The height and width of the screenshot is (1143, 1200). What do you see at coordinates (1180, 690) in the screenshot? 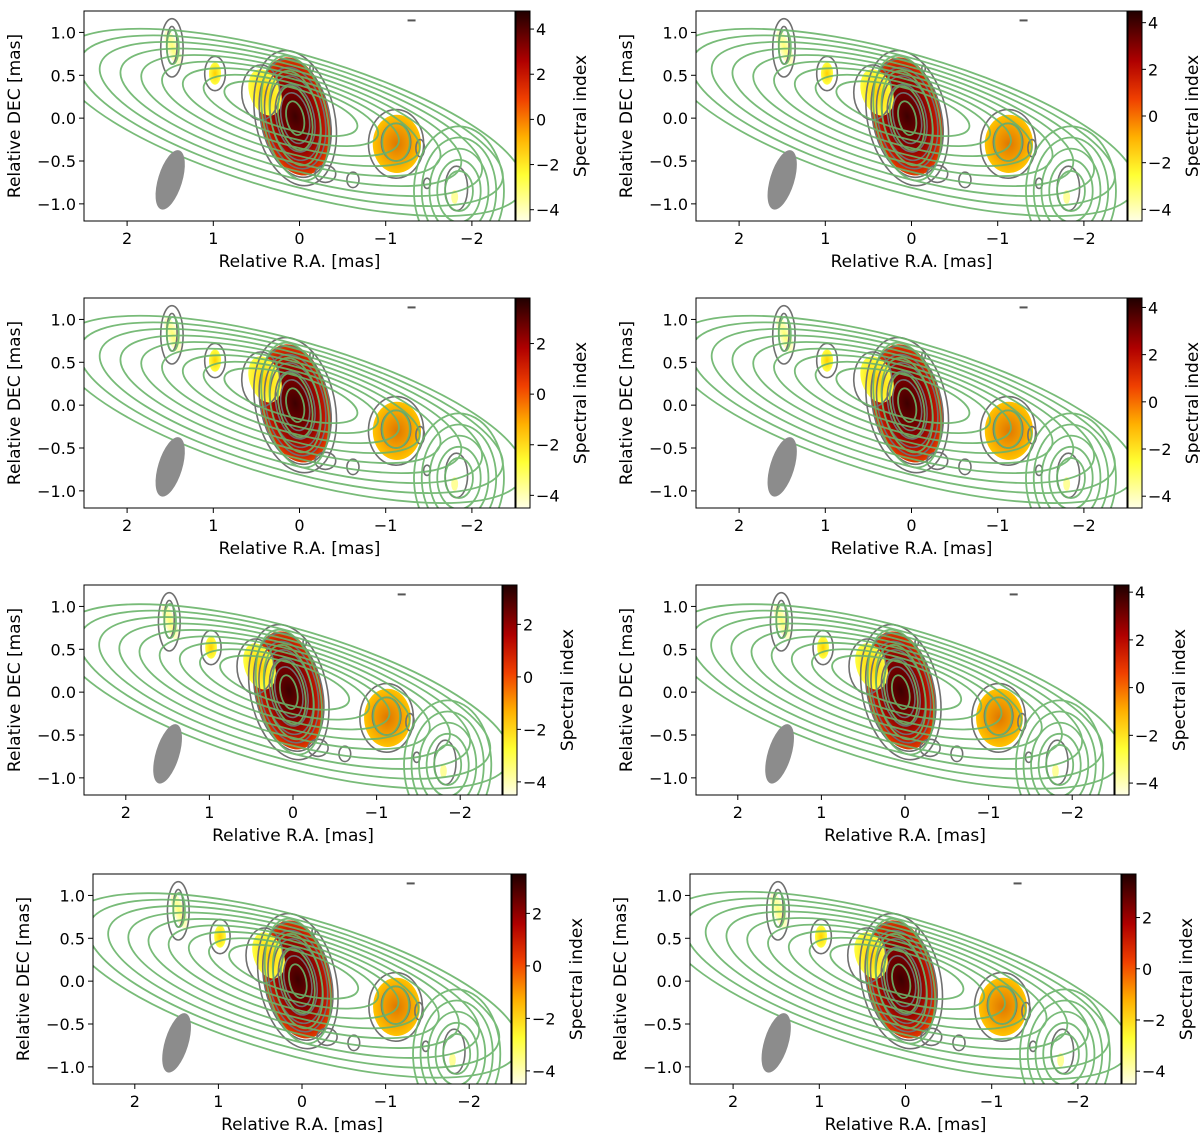
I see `colorbar-label: Spectral index` at bounding box center [1180, 690].